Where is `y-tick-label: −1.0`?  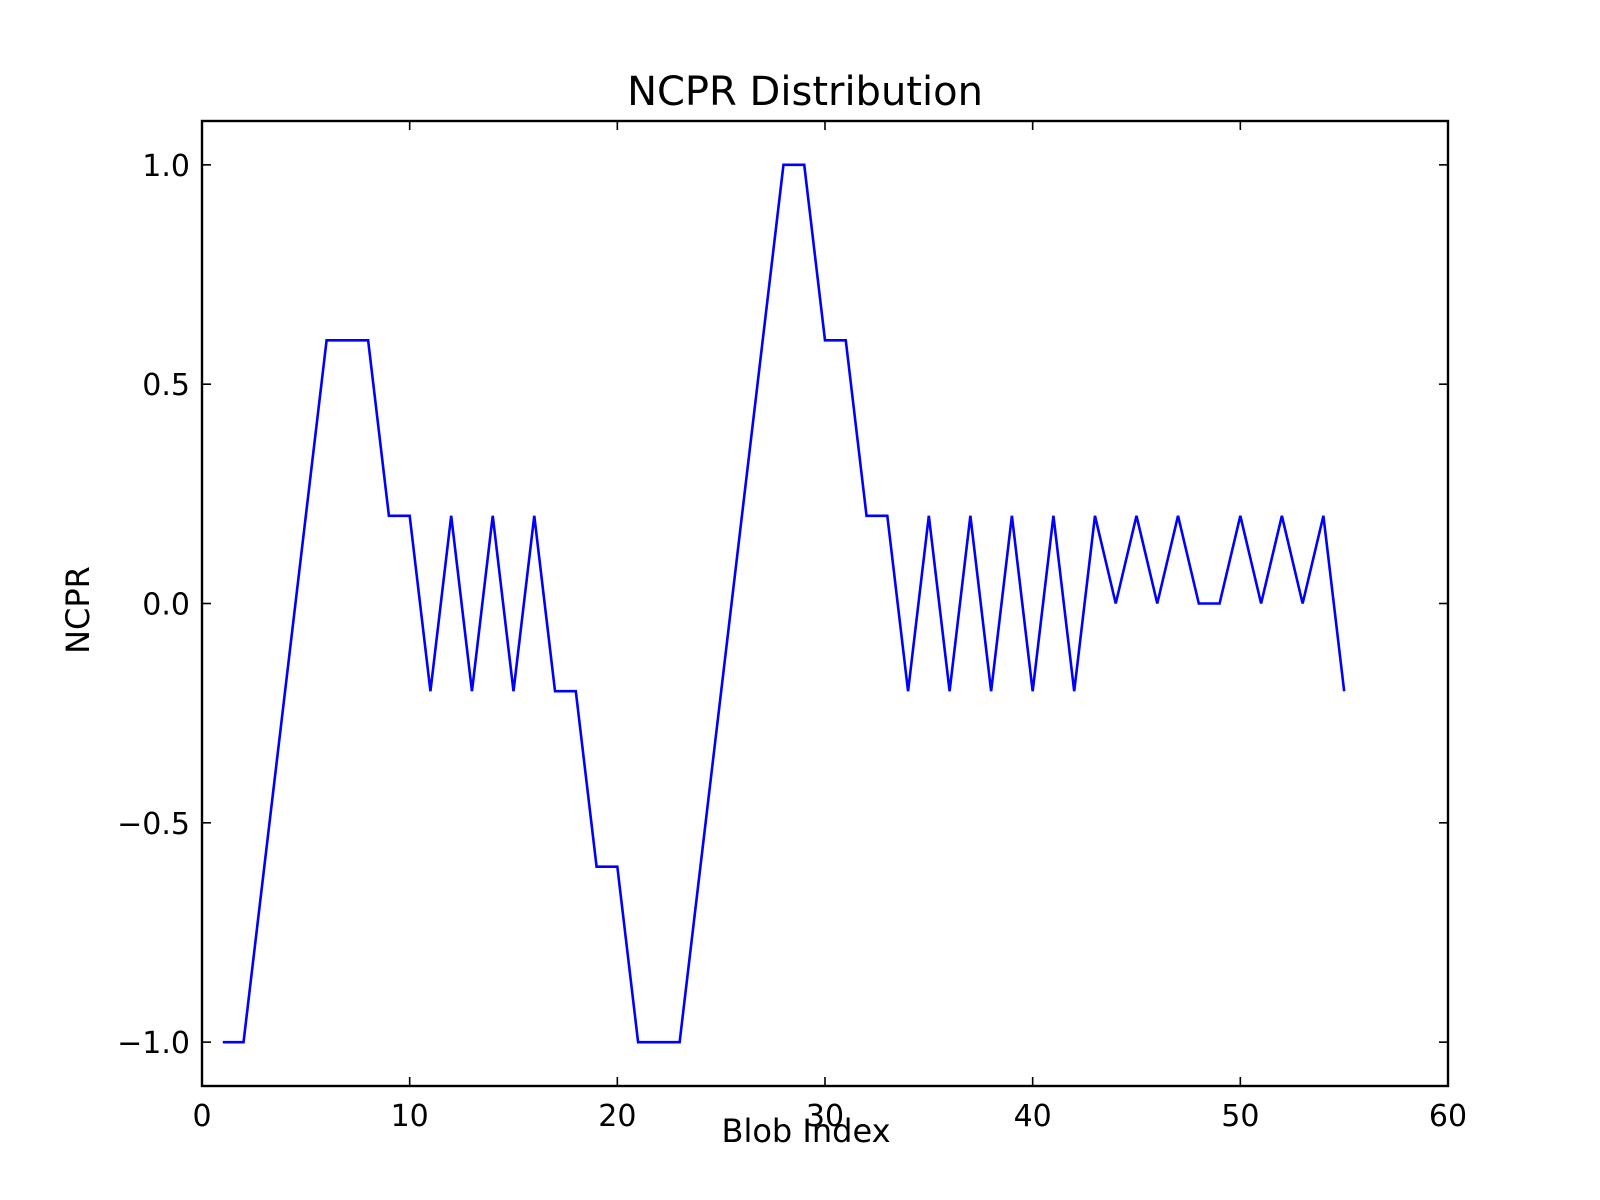 y-tick-label: −1.0 is located at coordinates (153, 1043).